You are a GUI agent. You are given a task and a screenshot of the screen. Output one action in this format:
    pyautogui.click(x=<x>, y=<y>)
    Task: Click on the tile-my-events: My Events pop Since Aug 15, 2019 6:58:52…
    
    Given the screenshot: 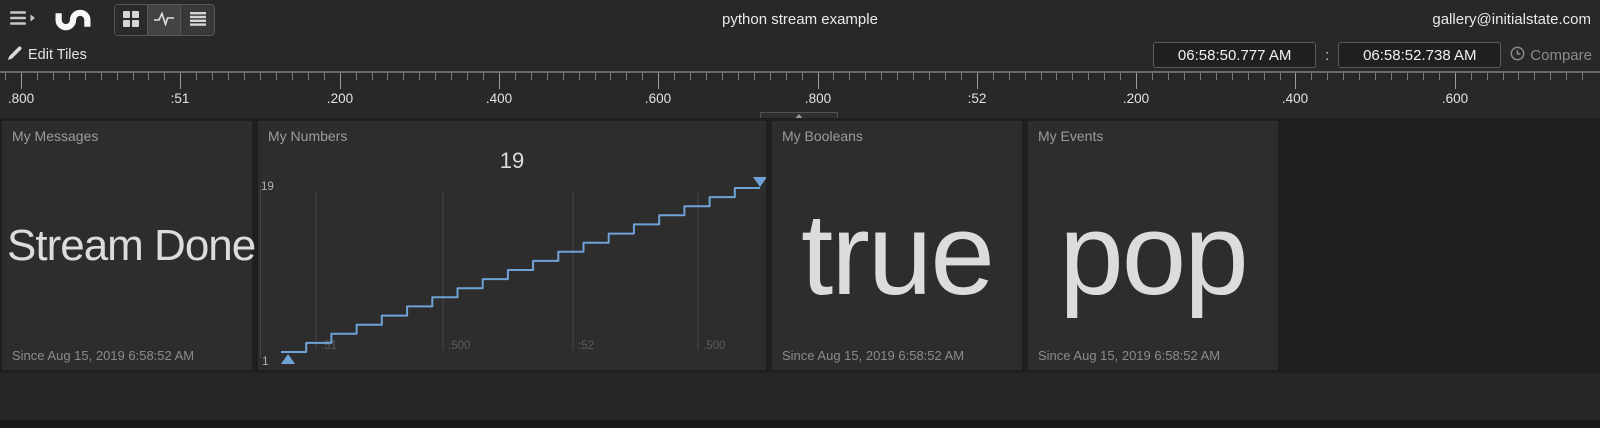 What is the action you would take?
    pyautogui.click(x=1153, y=245)
    